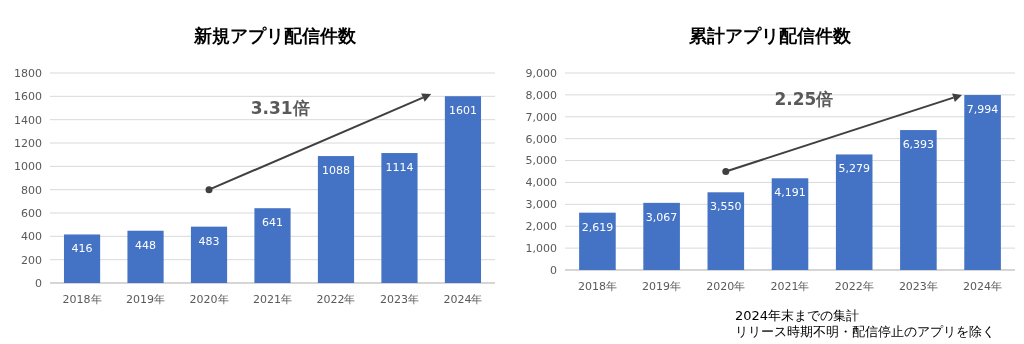 Image resolution: width=1024 pixels, height=344 pixels. Describe the element at coordinates (541, 161) in the screenshot. I see `y-tick-label: 5,000` at that location.